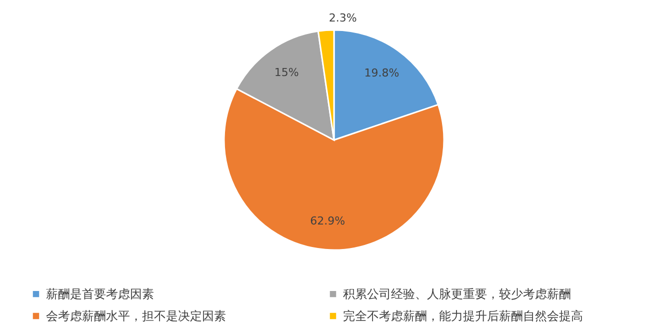 Image resolution: width=668 pixels, height=334 pixels. Describe the element at coordinates (136, 316) in the screenshot. I see `legend-label: 会考虑薪酬水平，担不是决定因素` at that location.